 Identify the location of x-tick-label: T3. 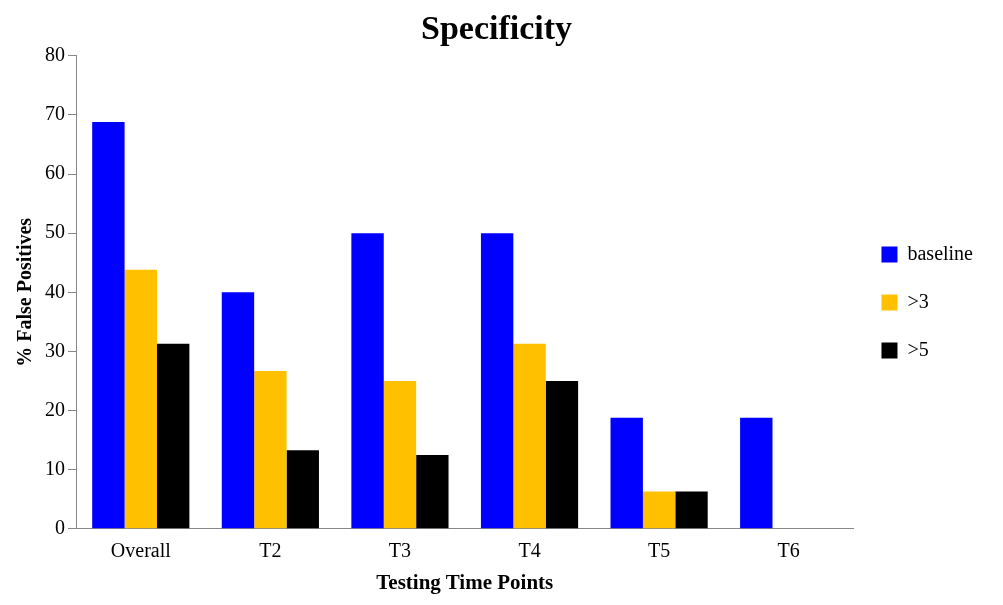
(400, 550).